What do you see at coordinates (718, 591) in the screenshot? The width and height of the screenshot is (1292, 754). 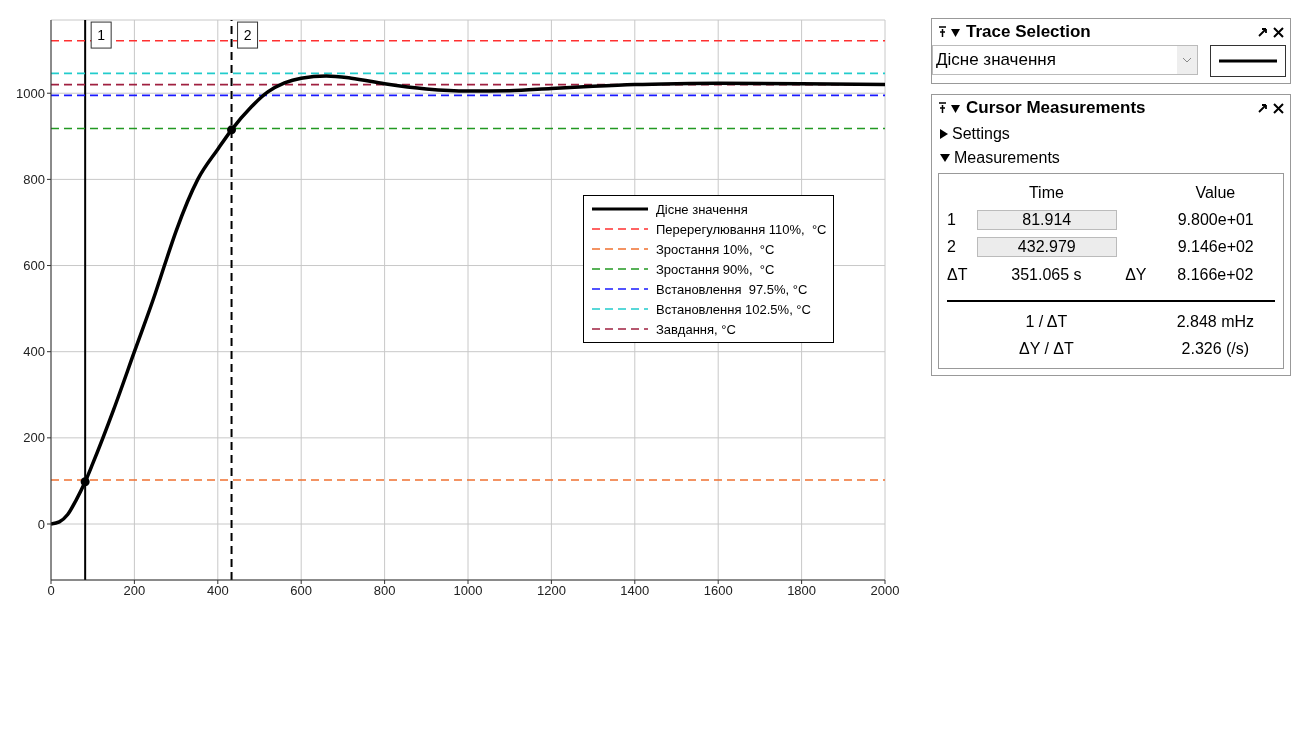 I see `x-tick-label: 1600` at bounding box center [718, 591].